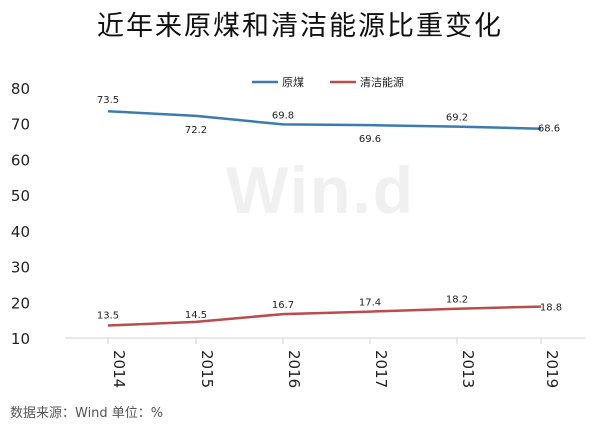 This screenshot has width=600, height=429. What do you see at coordinates (87, 413) in the screenshot?
I see `source-note: 数据来源：Wind 单位：%` at bounding box center [87, 413].